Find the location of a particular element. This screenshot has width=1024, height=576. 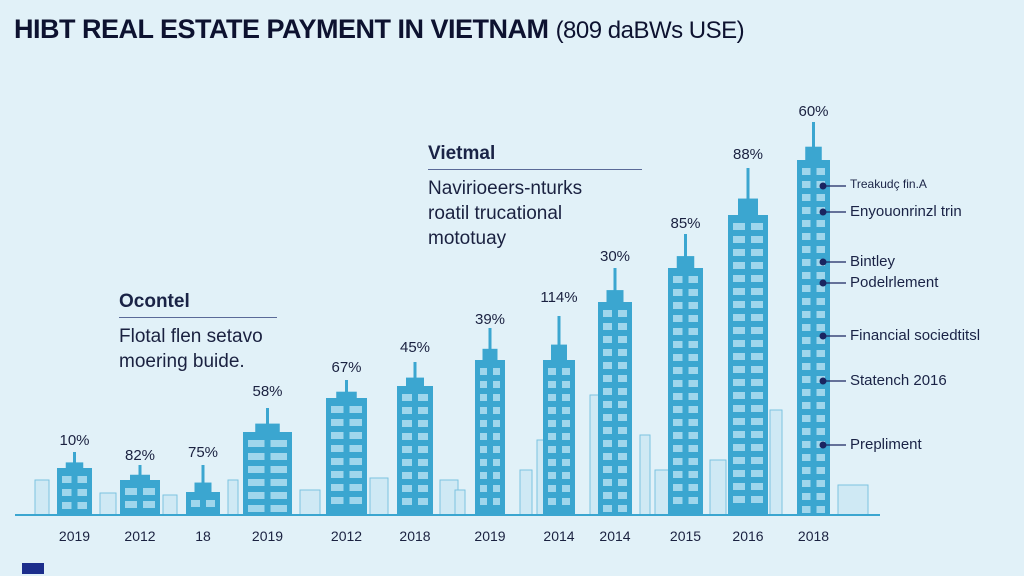

note-line: mototuay is located at coordinates (467, 238).